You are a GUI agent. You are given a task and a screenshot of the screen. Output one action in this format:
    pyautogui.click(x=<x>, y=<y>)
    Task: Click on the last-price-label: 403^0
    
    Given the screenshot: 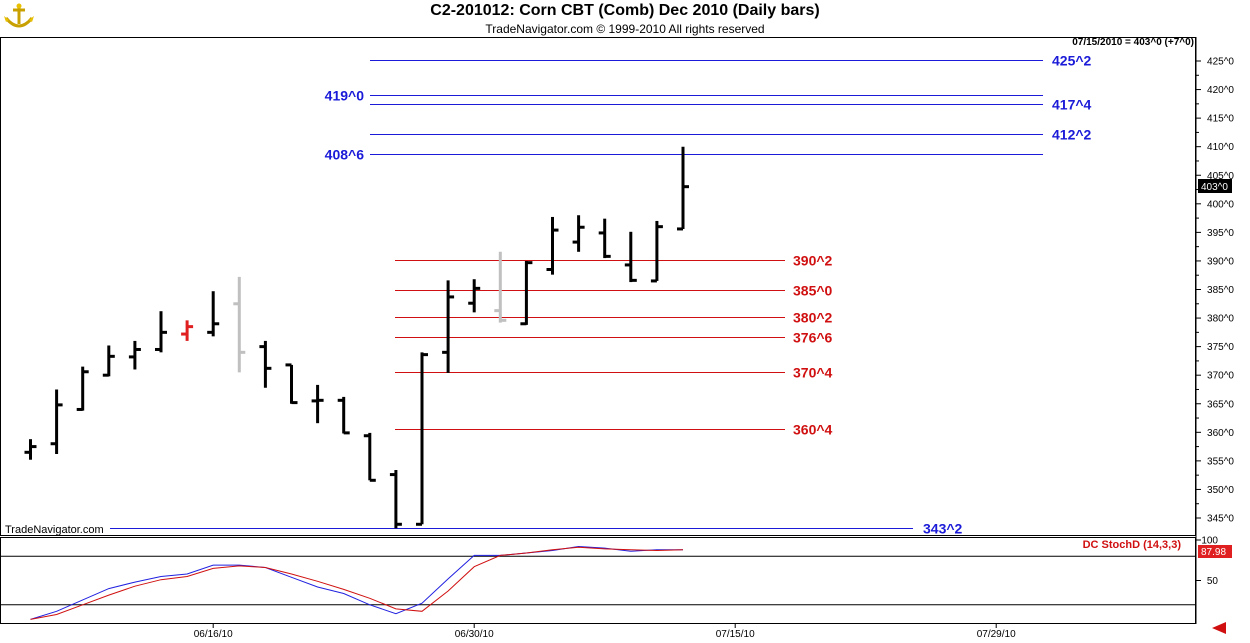 What is the action you would take?
    pyautogui.click(x=1214, y=187)
    